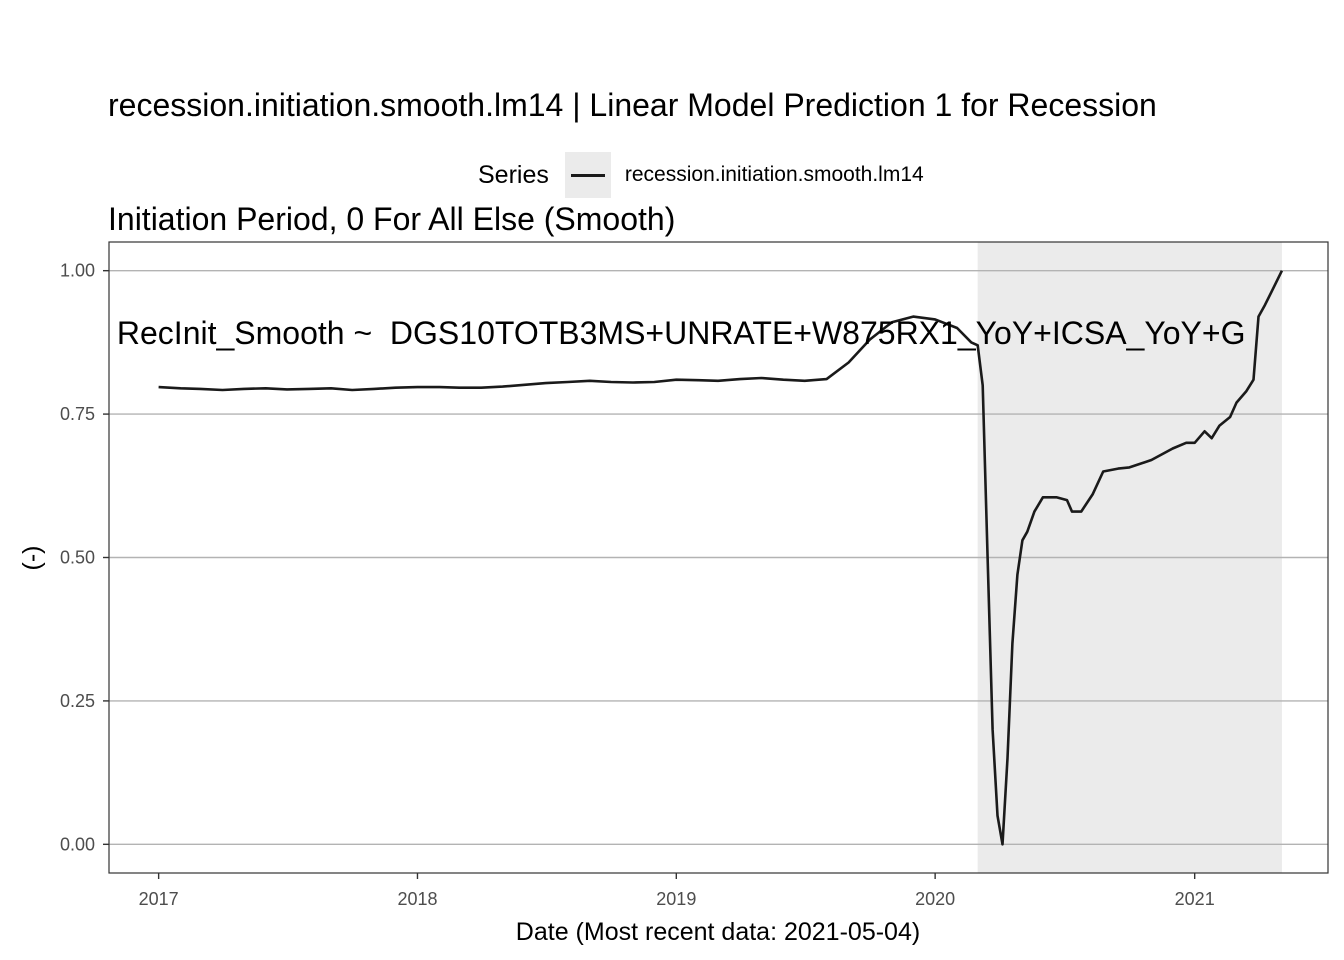  I want to click on x-axis: 2017 2018 2019 2020 2021, so click(677, 891).